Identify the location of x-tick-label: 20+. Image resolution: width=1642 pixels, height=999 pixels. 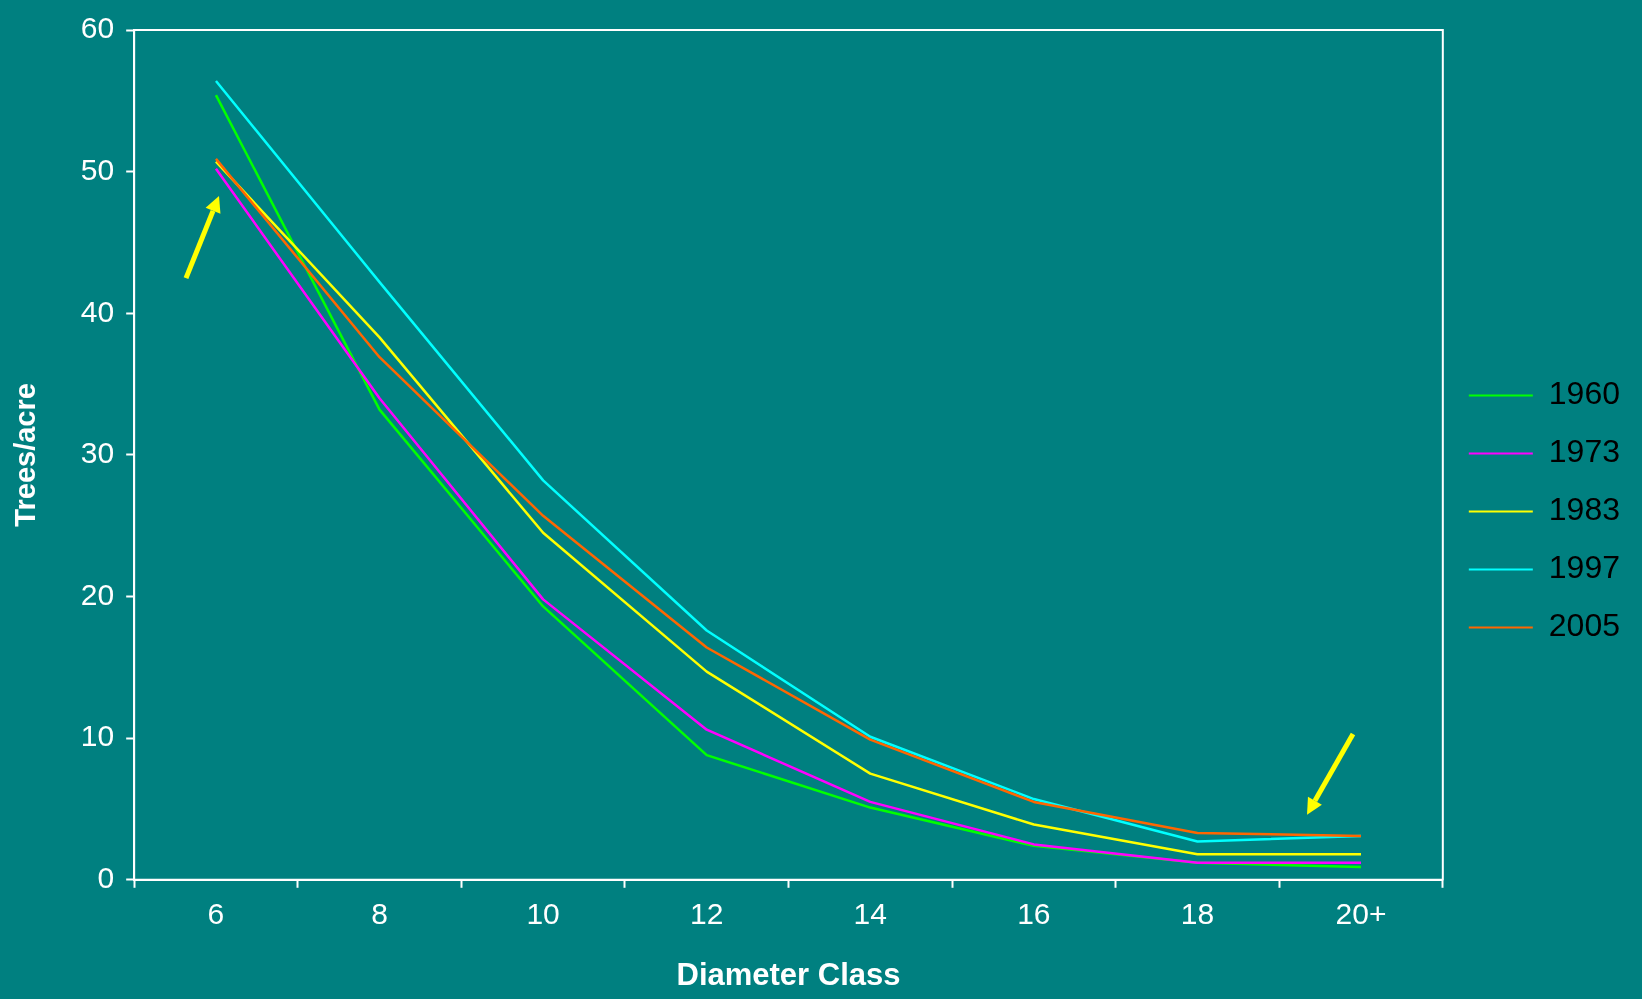
(1361, 914).